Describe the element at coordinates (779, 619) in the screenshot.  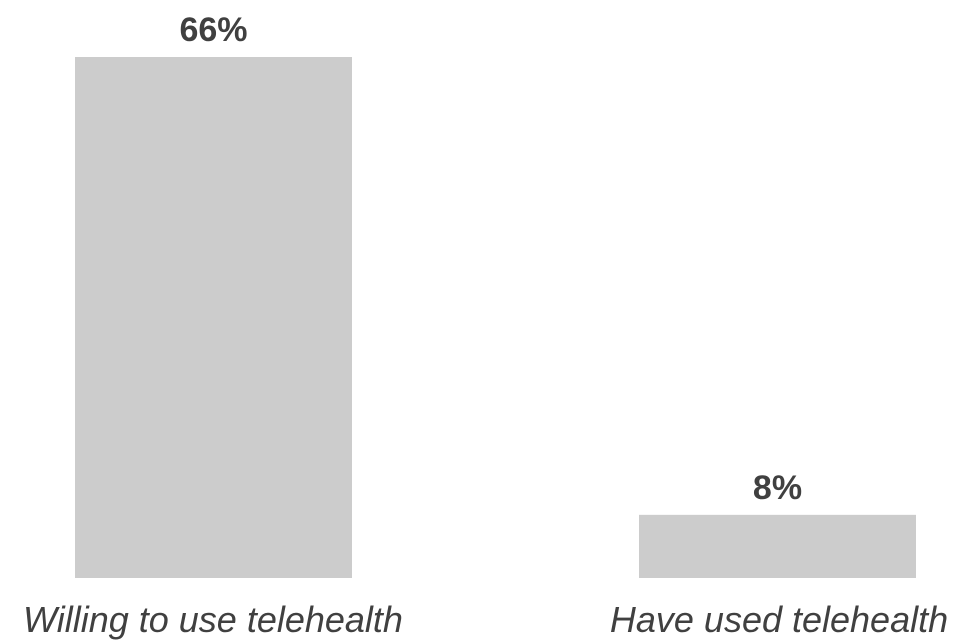
I see `category-label-2: Have used telehealth` at that location.